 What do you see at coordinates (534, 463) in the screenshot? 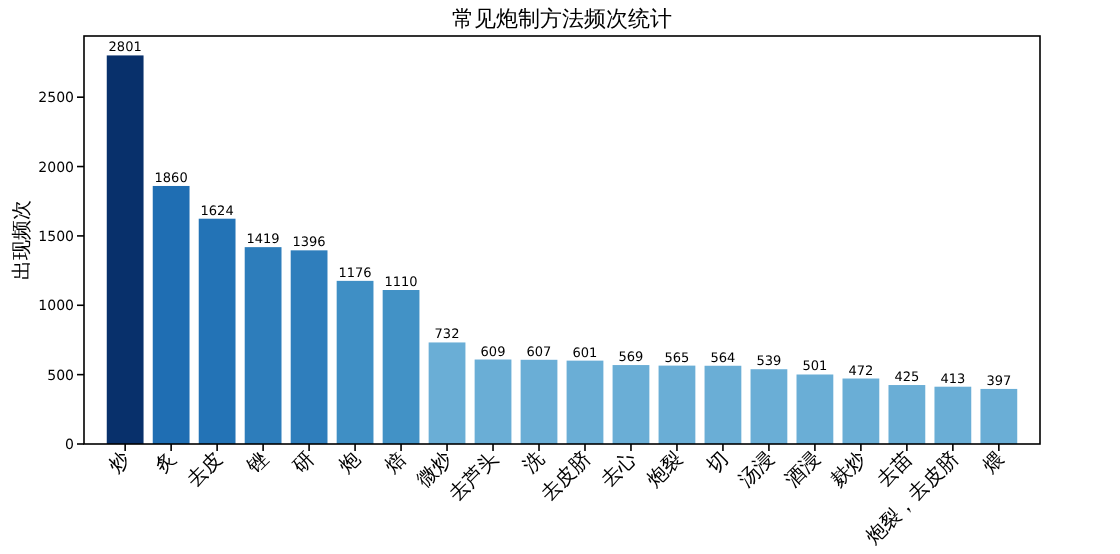
I see `x-tick-label: 洗` at bounding box center [534, 463].